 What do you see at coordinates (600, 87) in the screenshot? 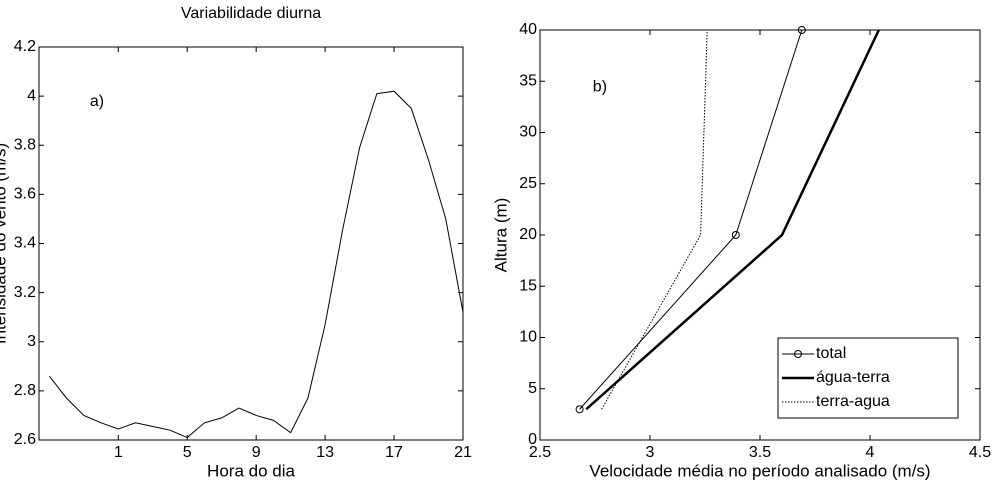
I see `annotation: b)` at bounding box center [600, 87].